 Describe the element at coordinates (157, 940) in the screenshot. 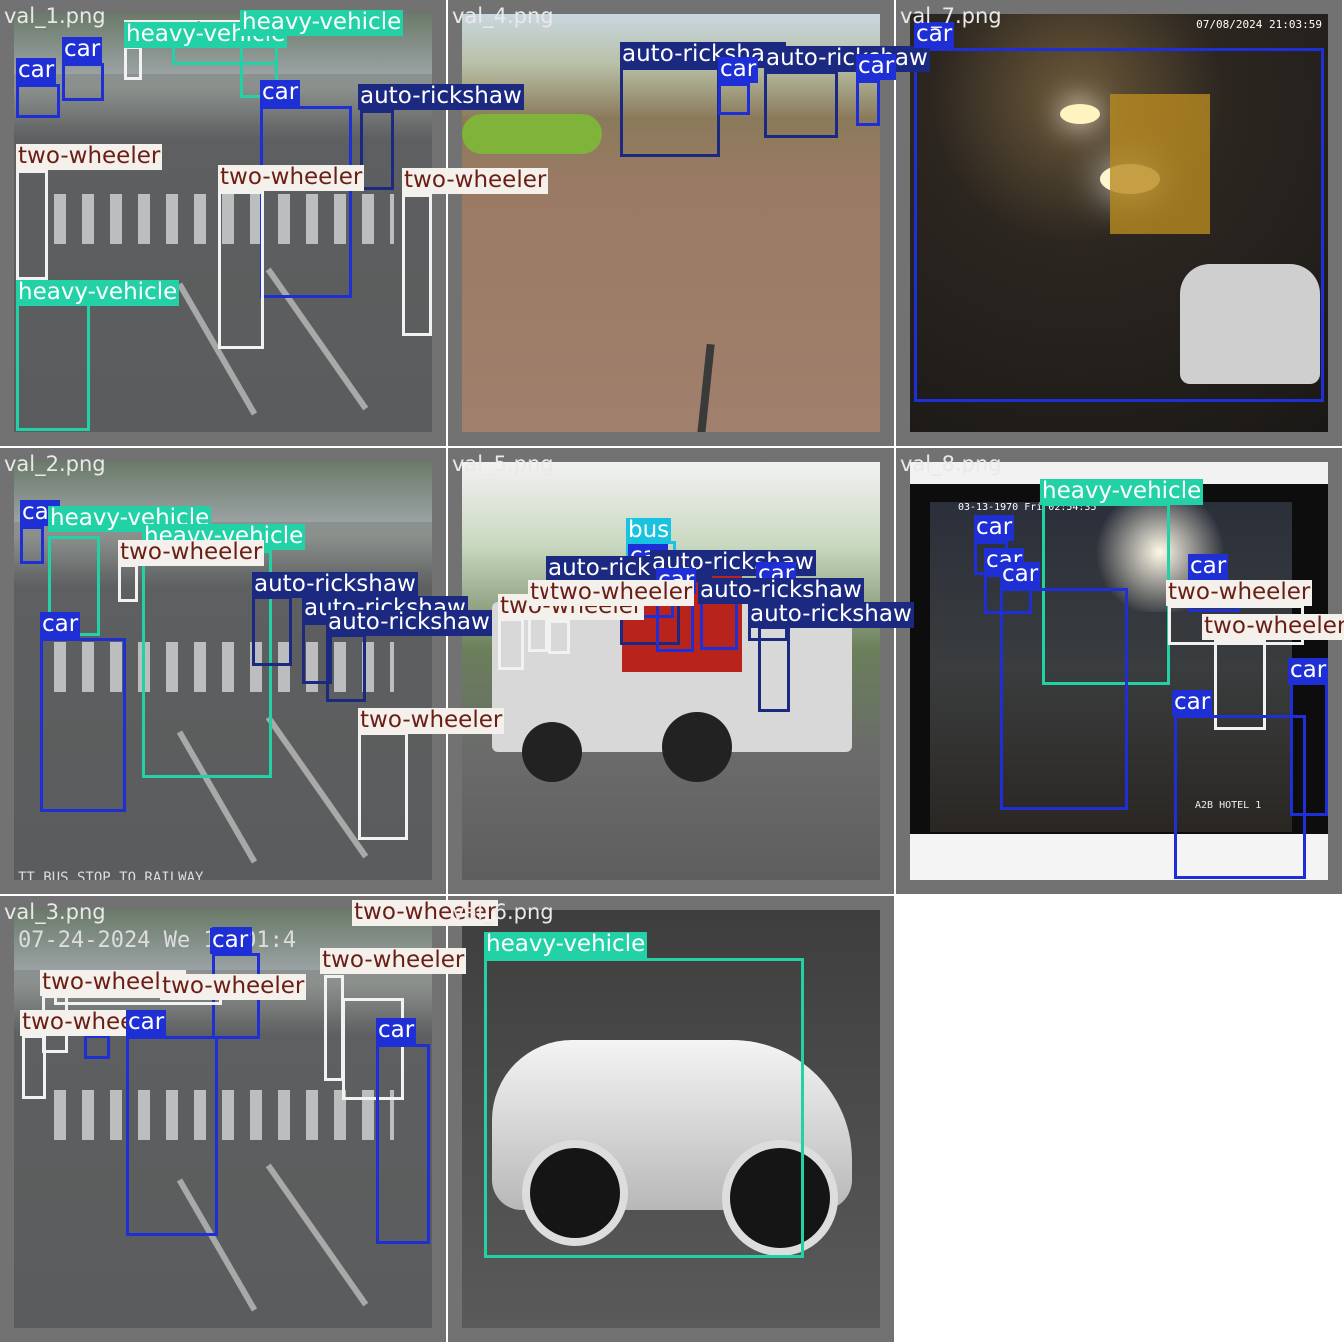

I see `camera-overlay-text: 07-24-2024 We 11:01:4` at that location.